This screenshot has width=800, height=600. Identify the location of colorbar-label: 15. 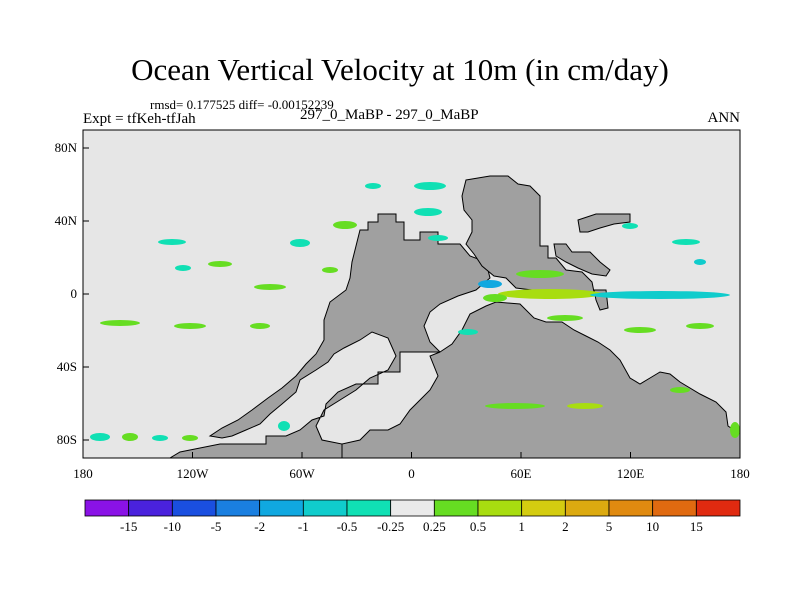
(696, 526).